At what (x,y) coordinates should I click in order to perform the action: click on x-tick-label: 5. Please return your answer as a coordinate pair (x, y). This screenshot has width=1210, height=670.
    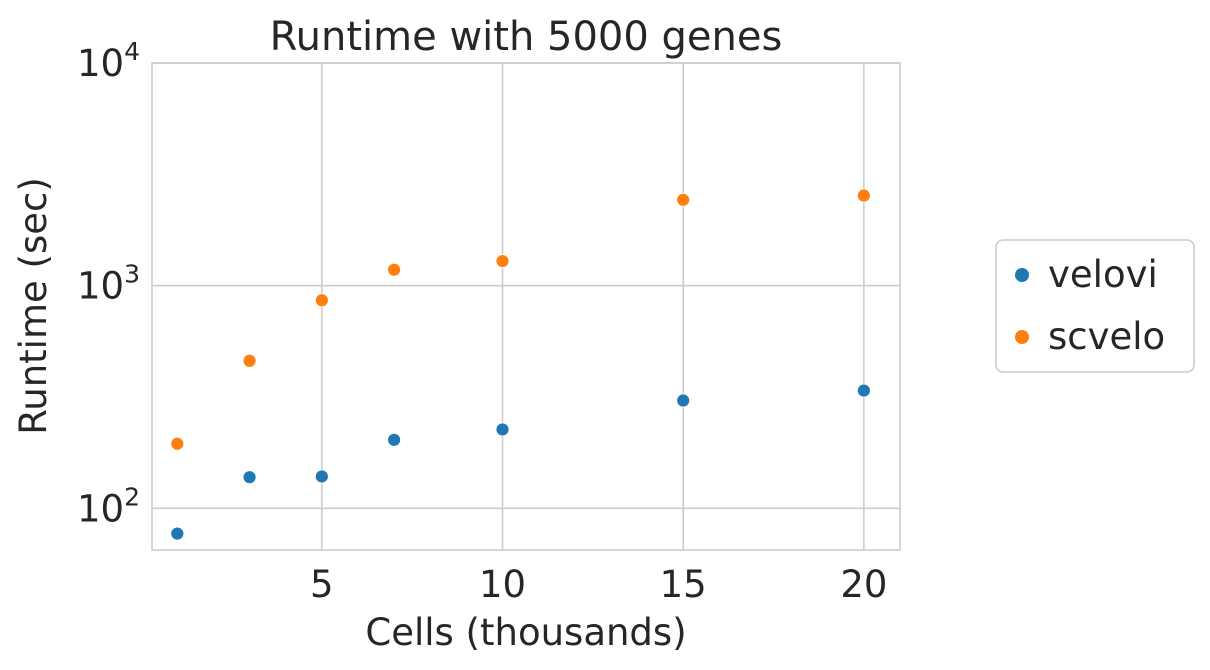
    Looking at the image, I should click on (322, 584).